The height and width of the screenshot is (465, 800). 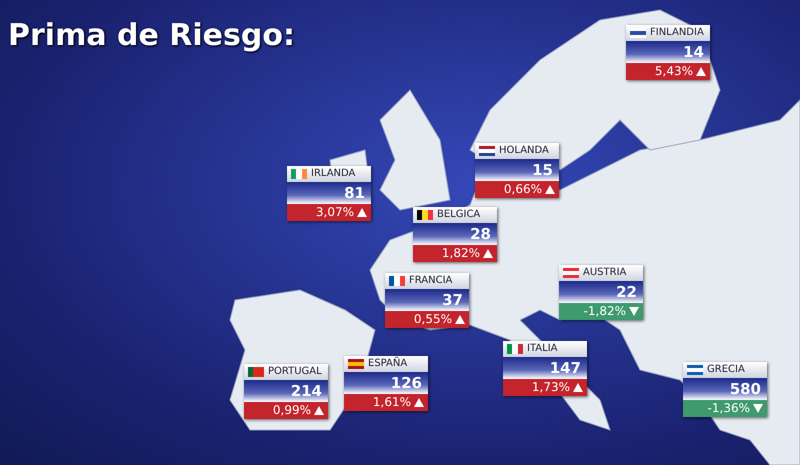 I want to click on data-label: -1,36%, so click(x=729, y=408).